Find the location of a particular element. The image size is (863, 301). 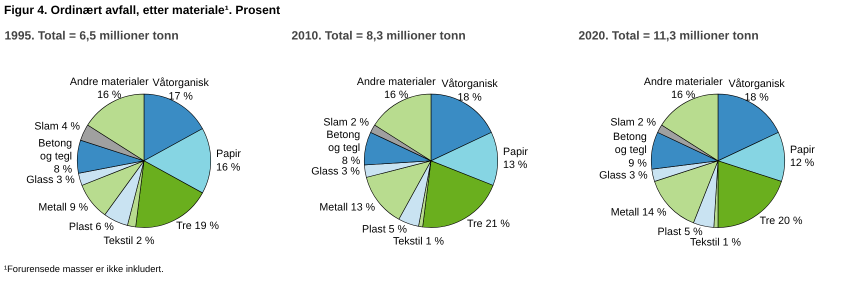

slice-label: Tre 20 % is located at coordinates (781, 220).